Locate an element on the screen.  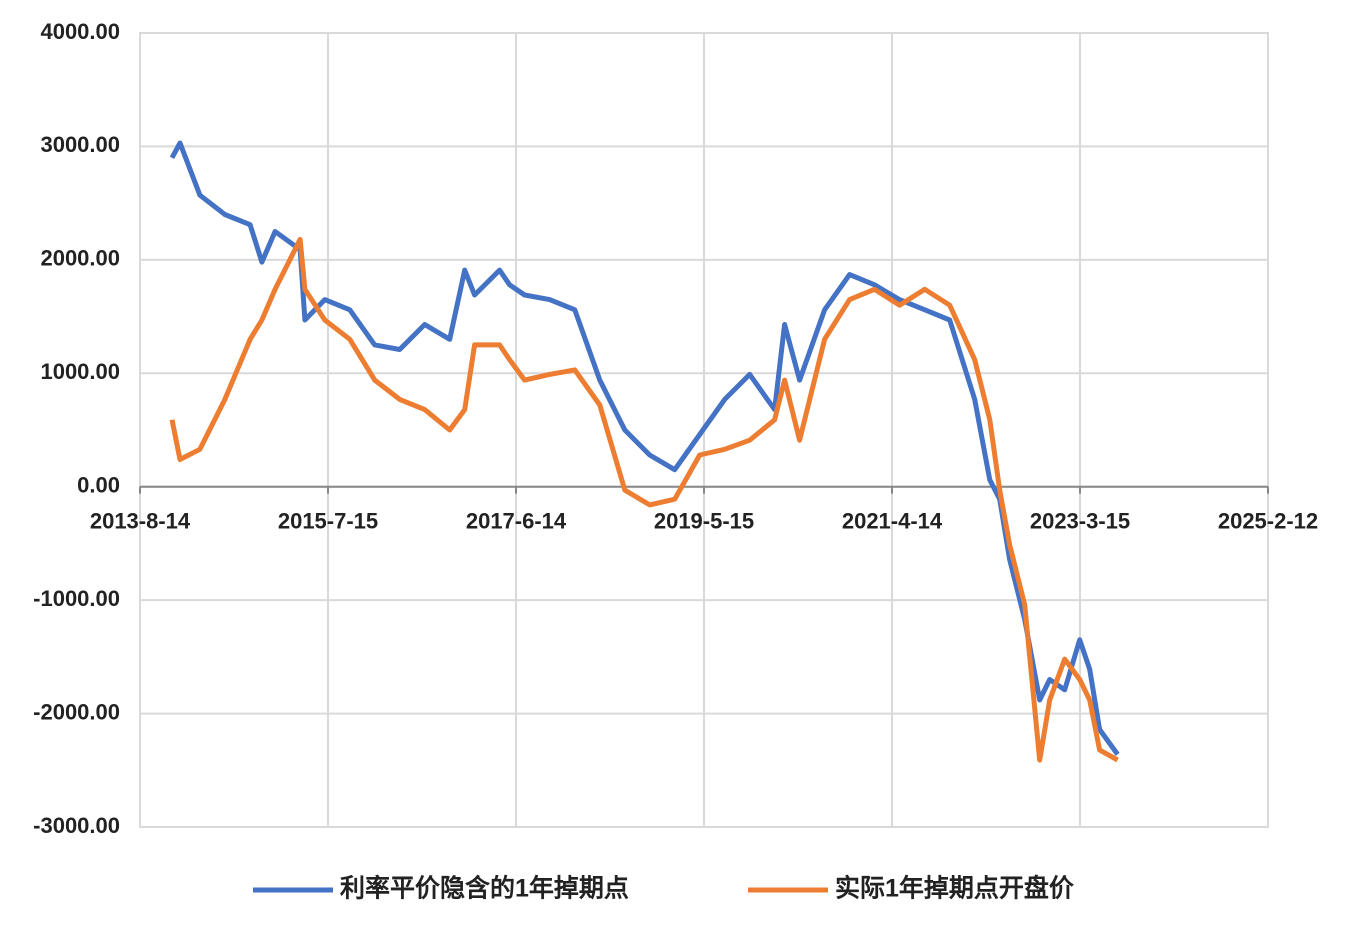
x-tick-label: 2013-8-14 is located at coordinates (140, 521).